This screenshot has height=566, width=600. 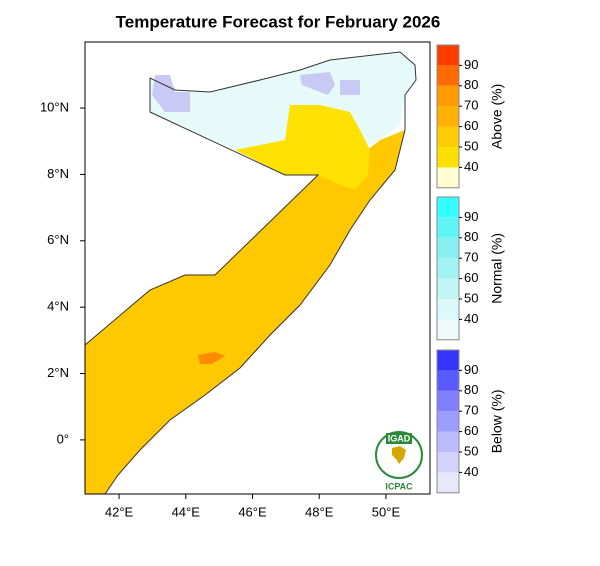 I want to click on x-tick-label: 46°E, so click(x=252, y=511).